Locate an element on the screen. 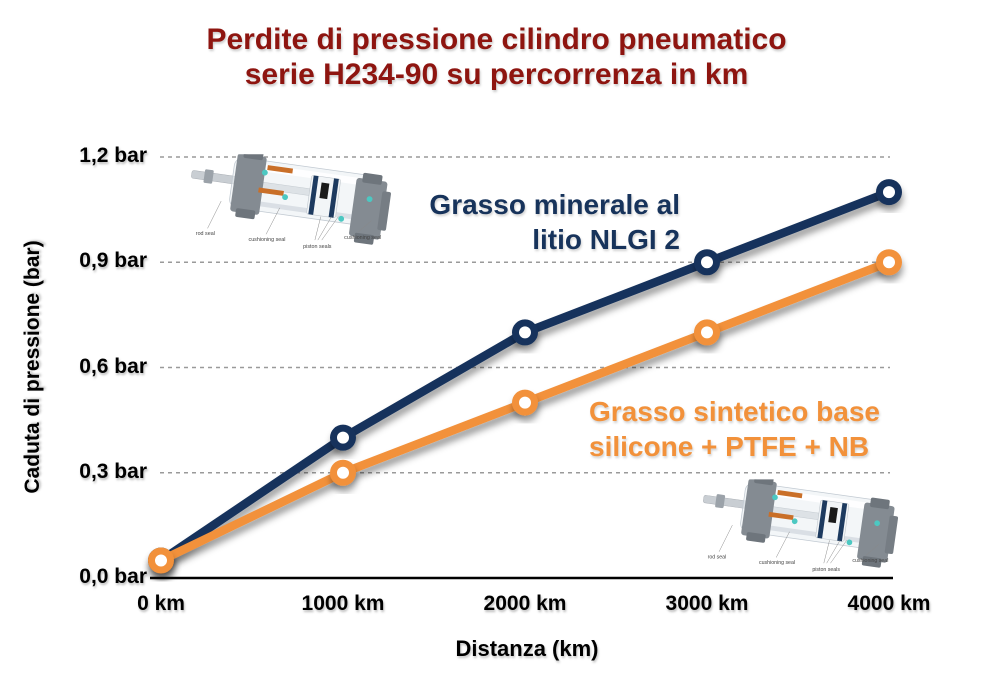 This screenshot has width=993, height=679. series-label-line: Grasso sintetico base is located at coordinates (735, 411).